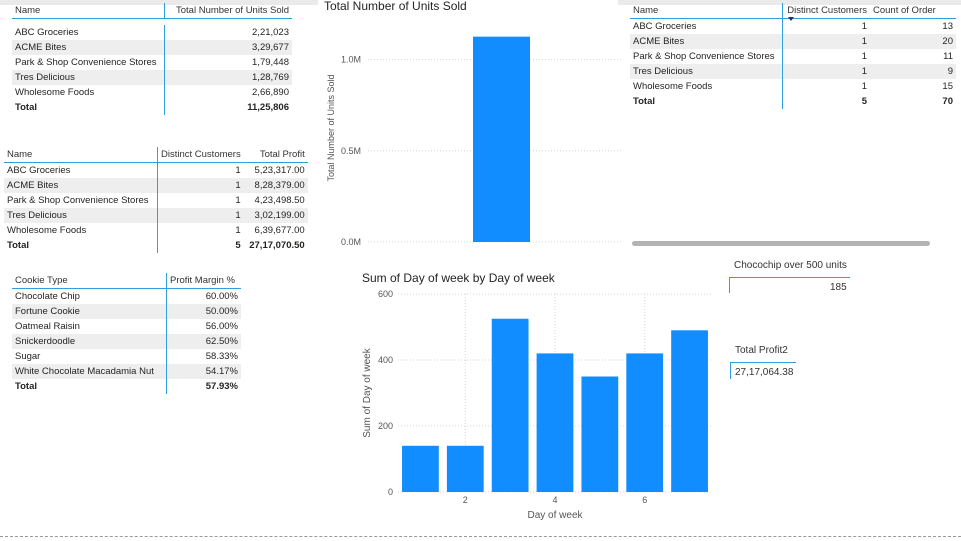  What do you see at coordinates (913, 71) in the screenshot?
I see `table-cell: 9` at bounding box center [913, 71].